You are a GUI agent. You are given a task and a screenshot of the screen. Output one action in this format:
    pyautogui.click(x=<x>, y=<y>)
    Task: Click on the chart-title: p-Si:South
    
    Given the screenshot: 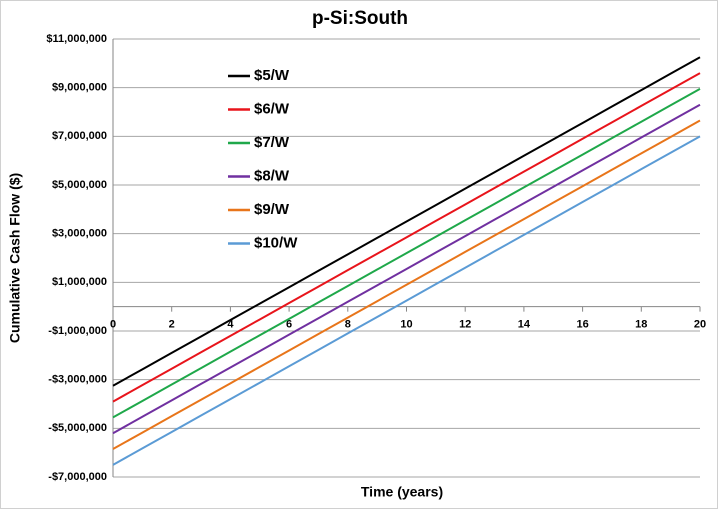 What is the action you would take?
    pyautogui.click(x=360, y=18)
    